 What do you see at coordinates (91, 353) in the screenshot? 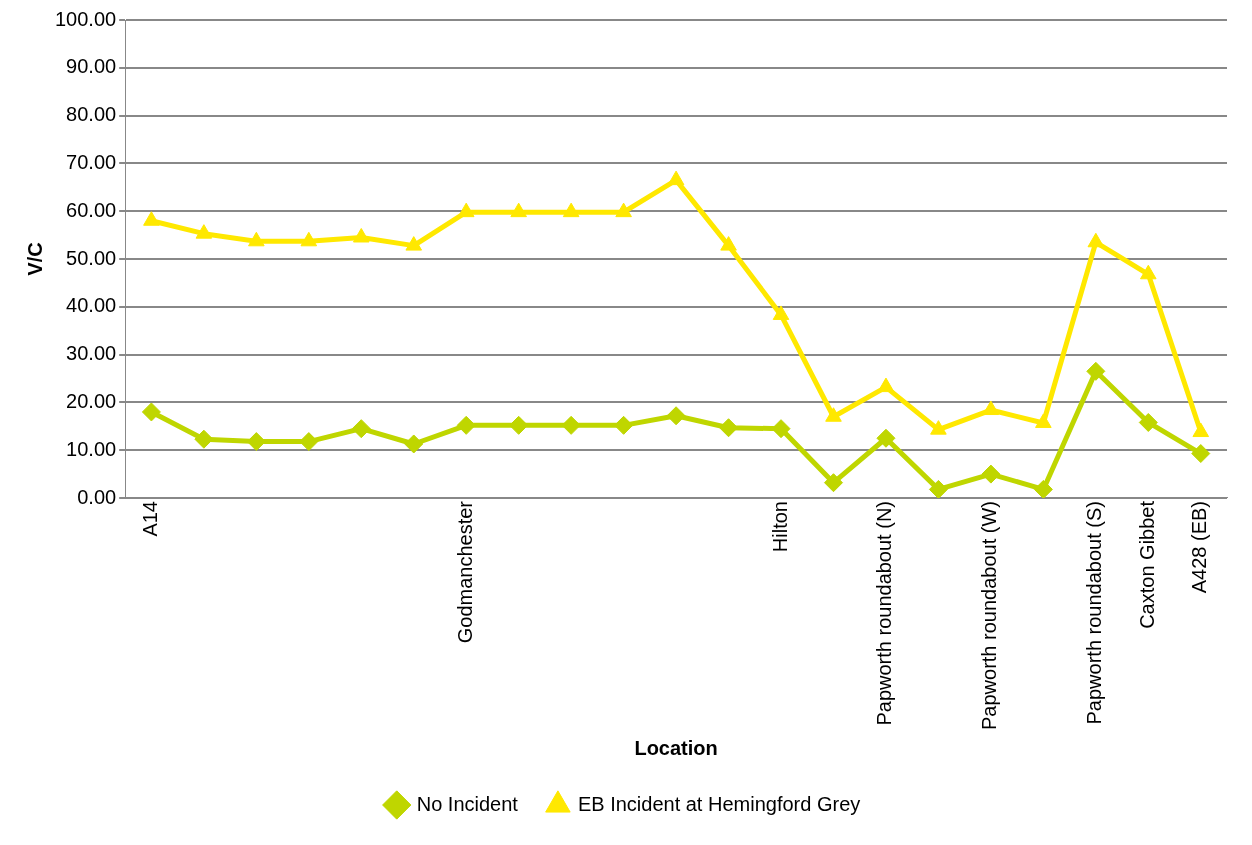
I see `y-tick-label: 30.00` at bounding box center [91, 353].